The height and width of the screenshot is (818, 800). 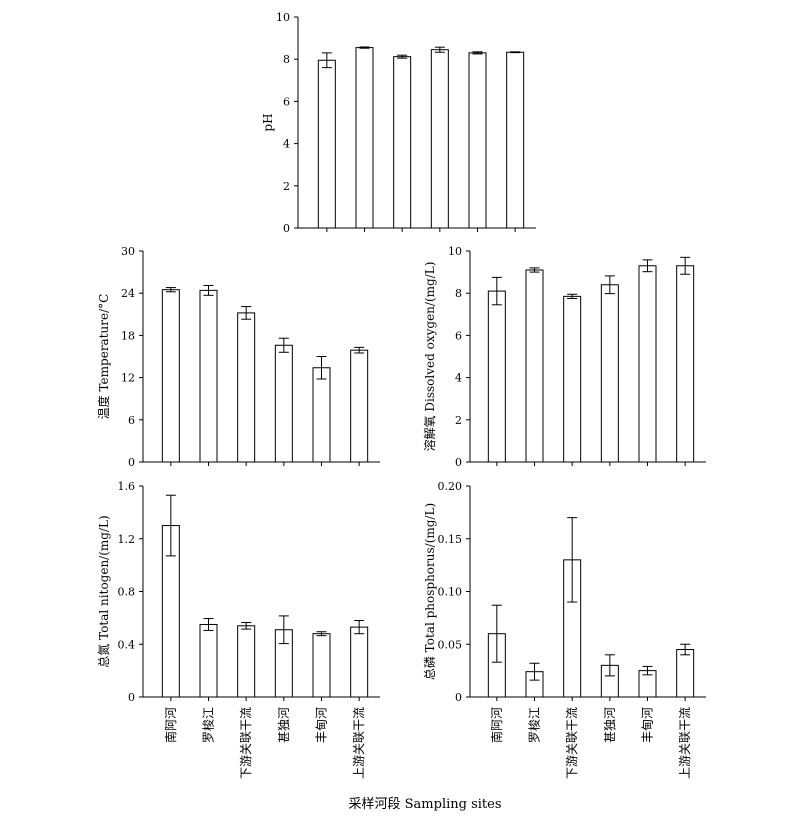 What do you see at coordinates (268, 122) in the screenshot?
I see `y-axis-title: pH` at bounding box center [268, 122].